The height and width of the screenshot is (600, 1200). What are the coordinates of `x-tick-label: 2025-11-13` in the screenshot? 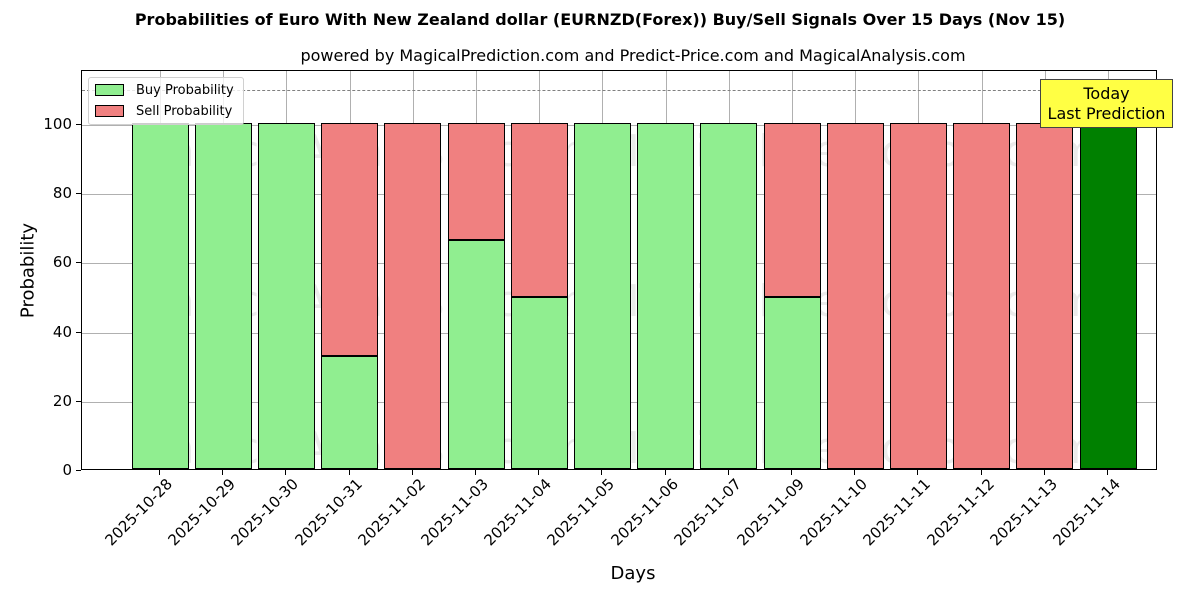 It's located at (1023, 512).